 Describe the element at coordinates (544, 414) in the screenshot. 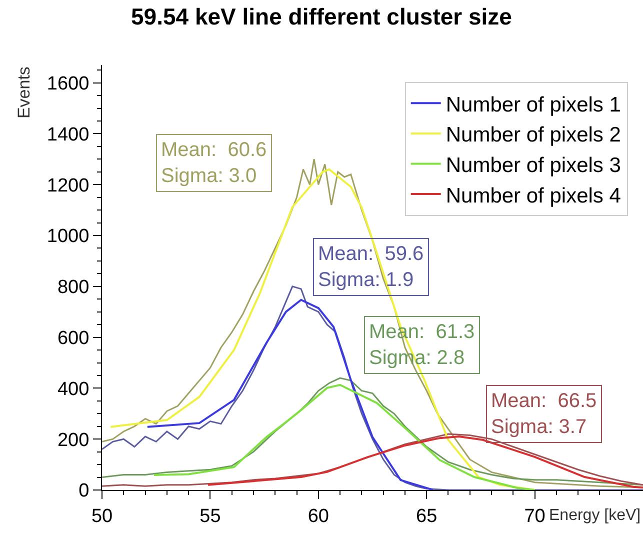

I see `annotation: Mean: 66.5 Sigma: 3.7` at that location.